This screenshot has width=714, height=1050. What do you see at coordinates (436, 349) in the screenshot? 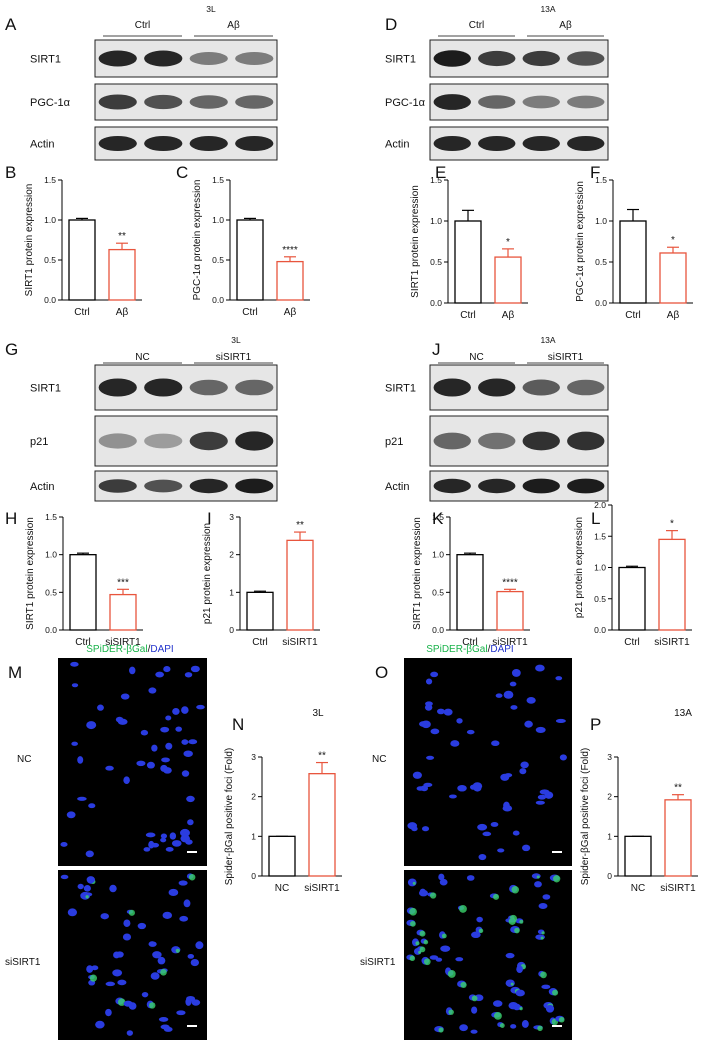
I see `panel-letter: J` at bounding box center [436, 349].